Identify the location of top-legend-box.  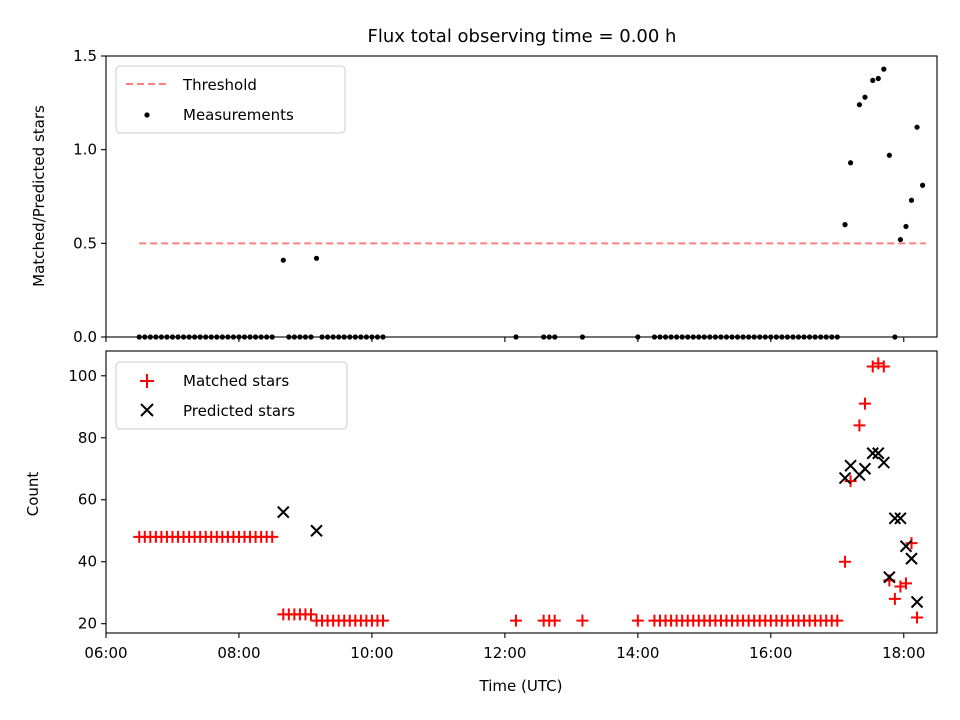
(230, 99).